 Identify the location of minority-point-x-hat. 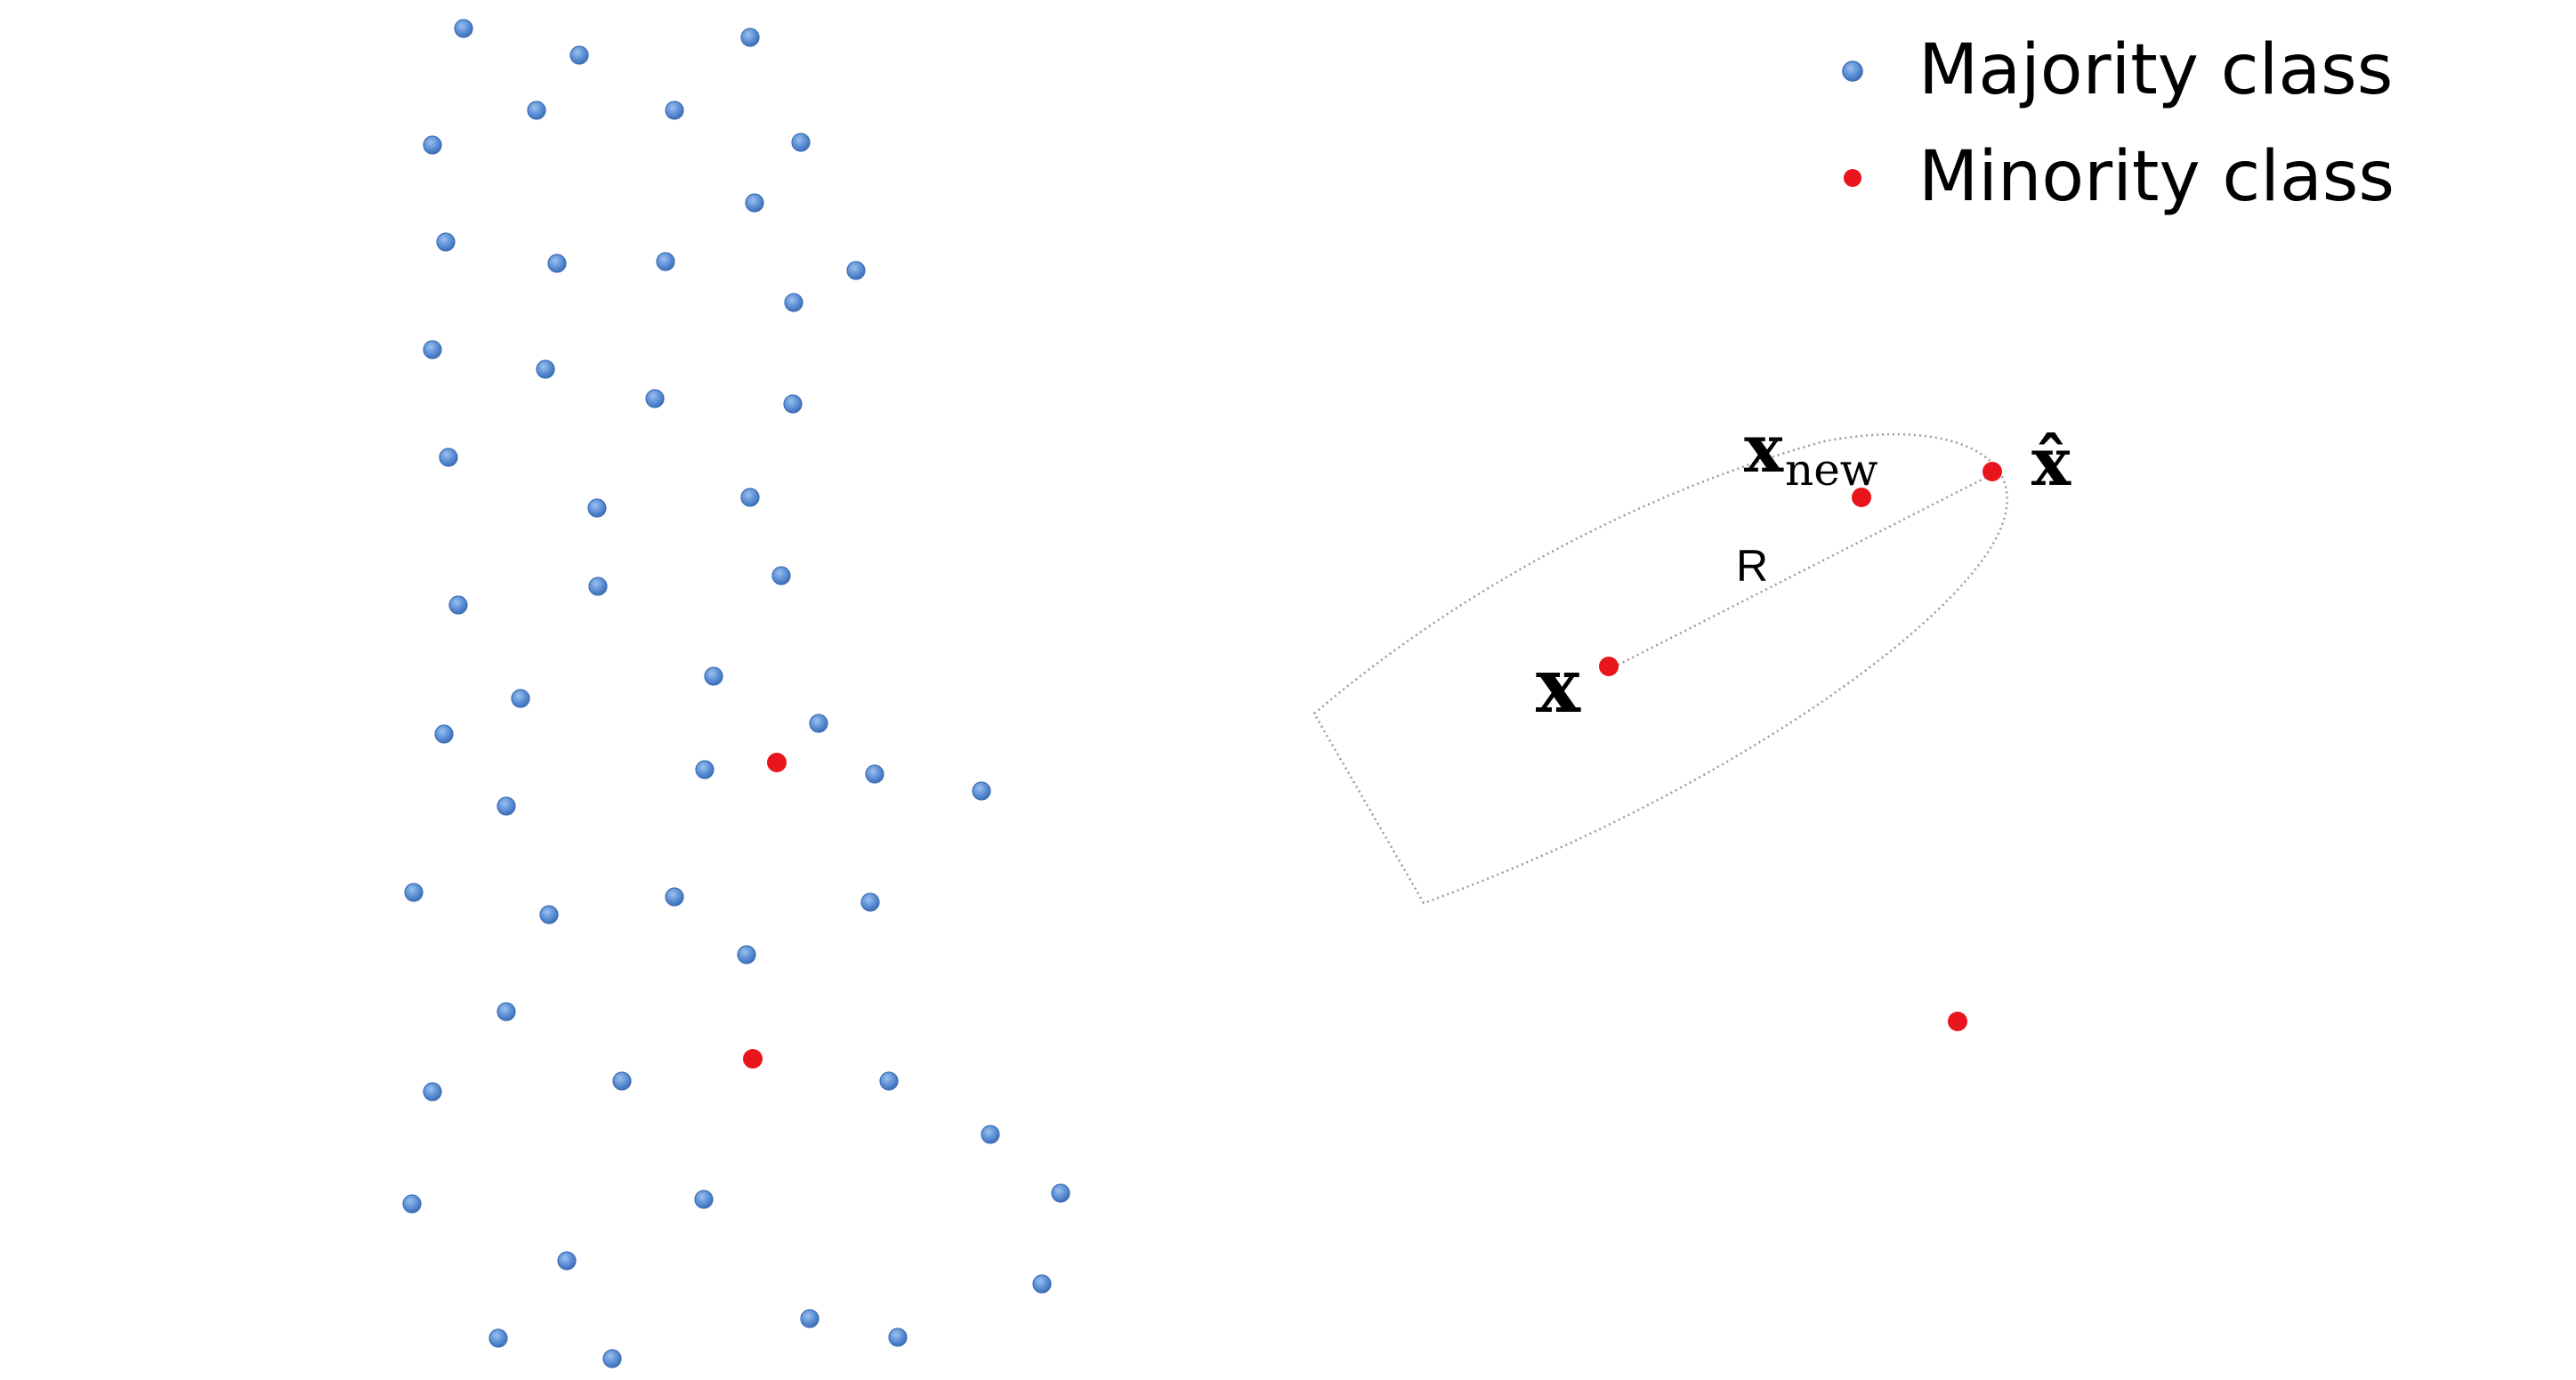
(1992, 472).